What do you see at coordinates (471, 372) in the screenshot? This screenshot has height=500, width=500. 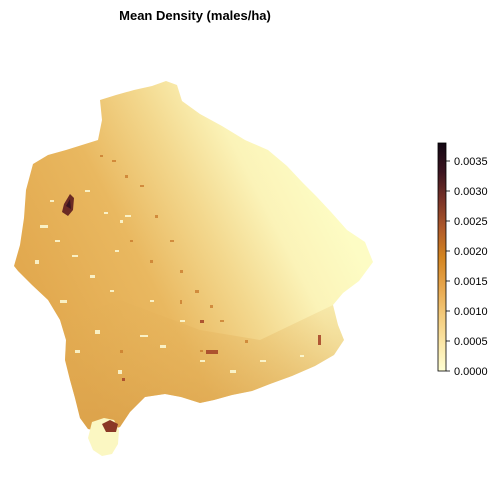 I see `legend-tick-label: 0.0000` at bounding box center [471, 372].